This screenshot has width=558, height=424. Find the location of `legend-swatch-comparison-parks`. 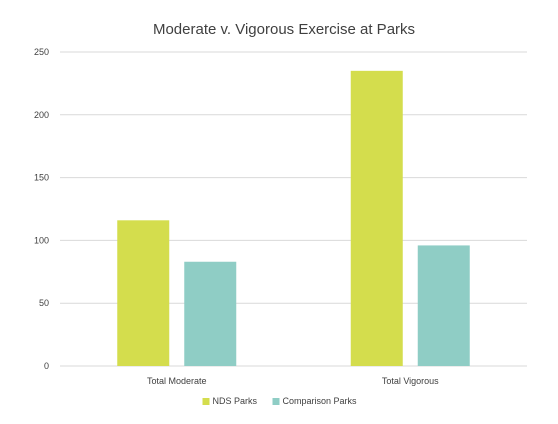

legend-swatch-comparison-parks is located at coordinates (276, 401).